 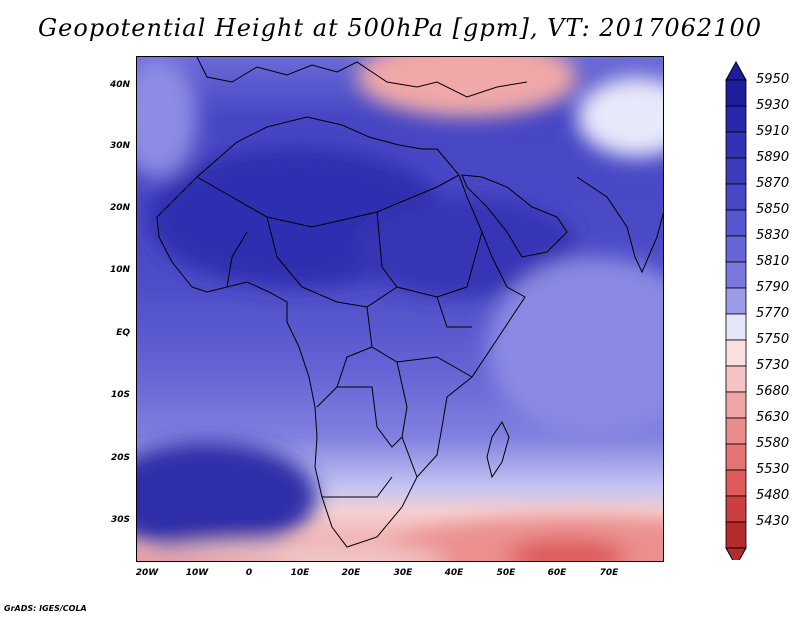 What do you see at coordinates (197, 573) in the screenshot?
I see `lon-tick-label: 10W` at bounding box center [197, 573].